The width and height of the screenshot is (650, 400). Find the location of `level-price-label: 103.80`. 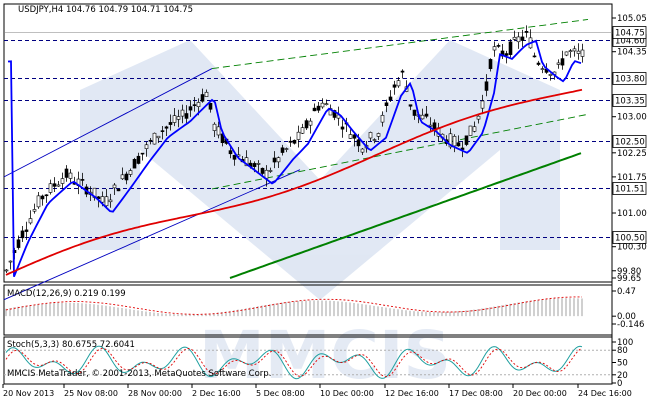

level-price-label: 103.80 is located at coordinates (630, 80).